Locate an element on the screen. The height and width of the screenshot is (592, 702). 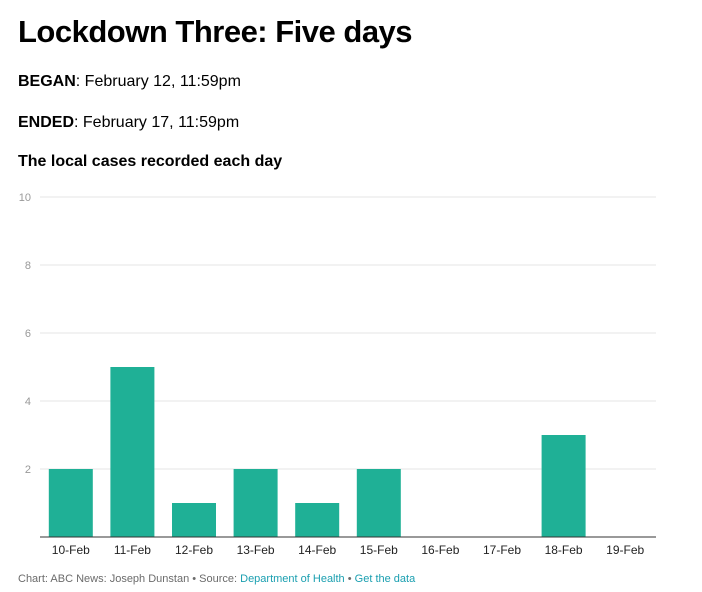
began-line: BEGAN: February 12, 11:59pm is located at coordinates (129, 82).